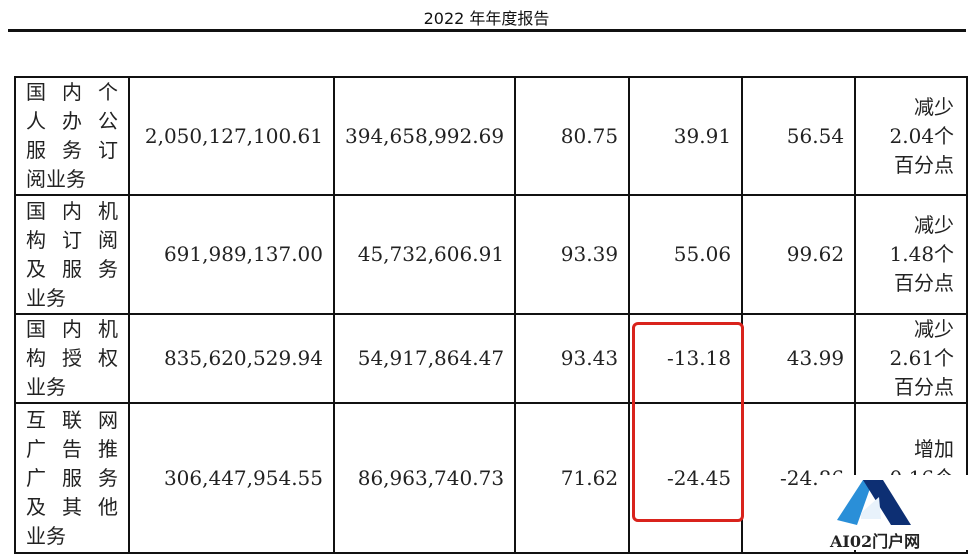  I want to click on cost-change-cell: 43.99, so click(799, 358).